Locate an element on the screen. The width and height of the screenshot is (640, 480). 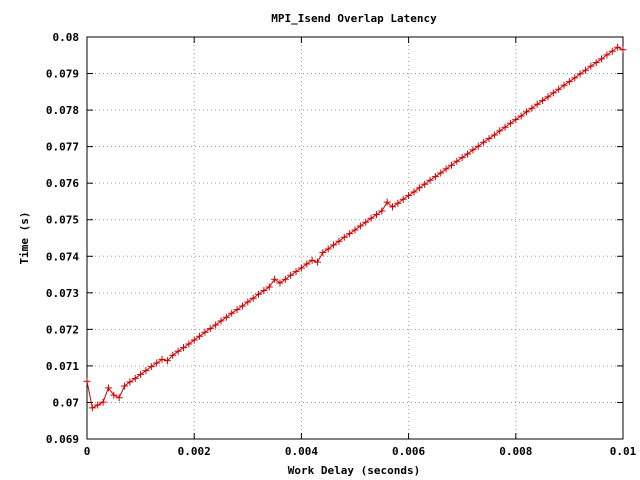
x-tick-label: 0 is located at coordinates (87, 451).